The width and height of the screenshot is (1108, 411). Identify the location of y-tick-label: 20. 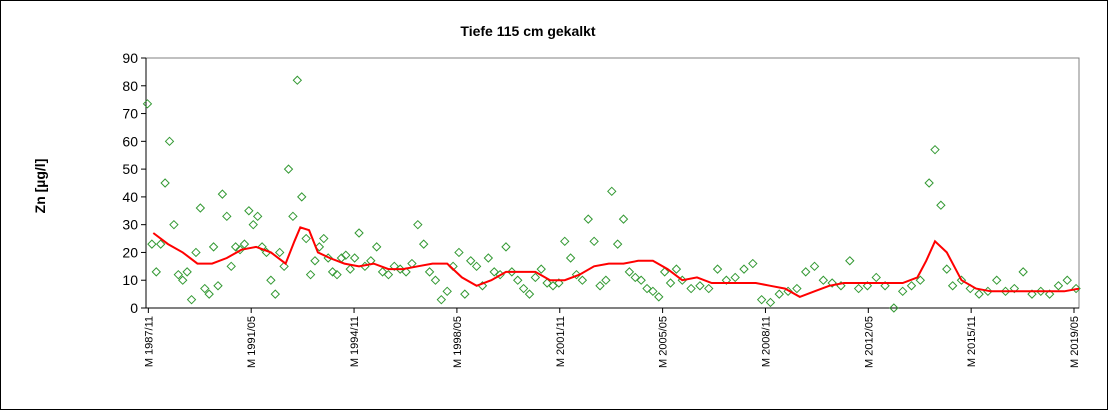
(130, 252).